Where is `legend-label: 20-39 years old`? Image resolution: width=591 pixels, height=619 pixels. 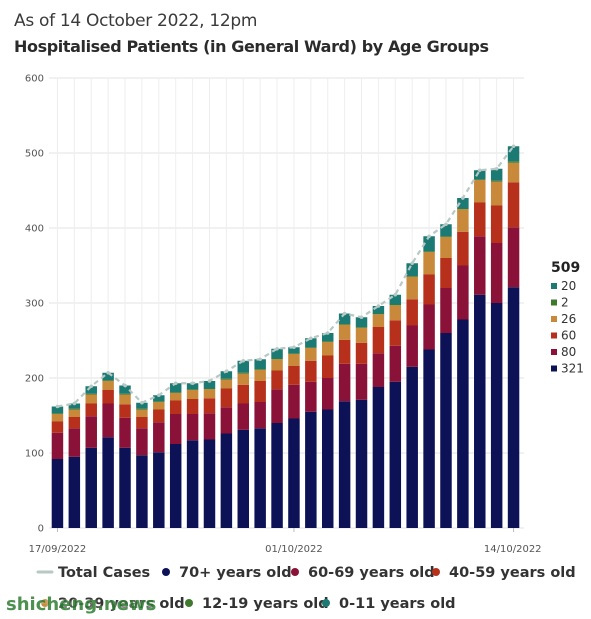 legend-label: 20-39 years old is located at coordinates (121, 604).